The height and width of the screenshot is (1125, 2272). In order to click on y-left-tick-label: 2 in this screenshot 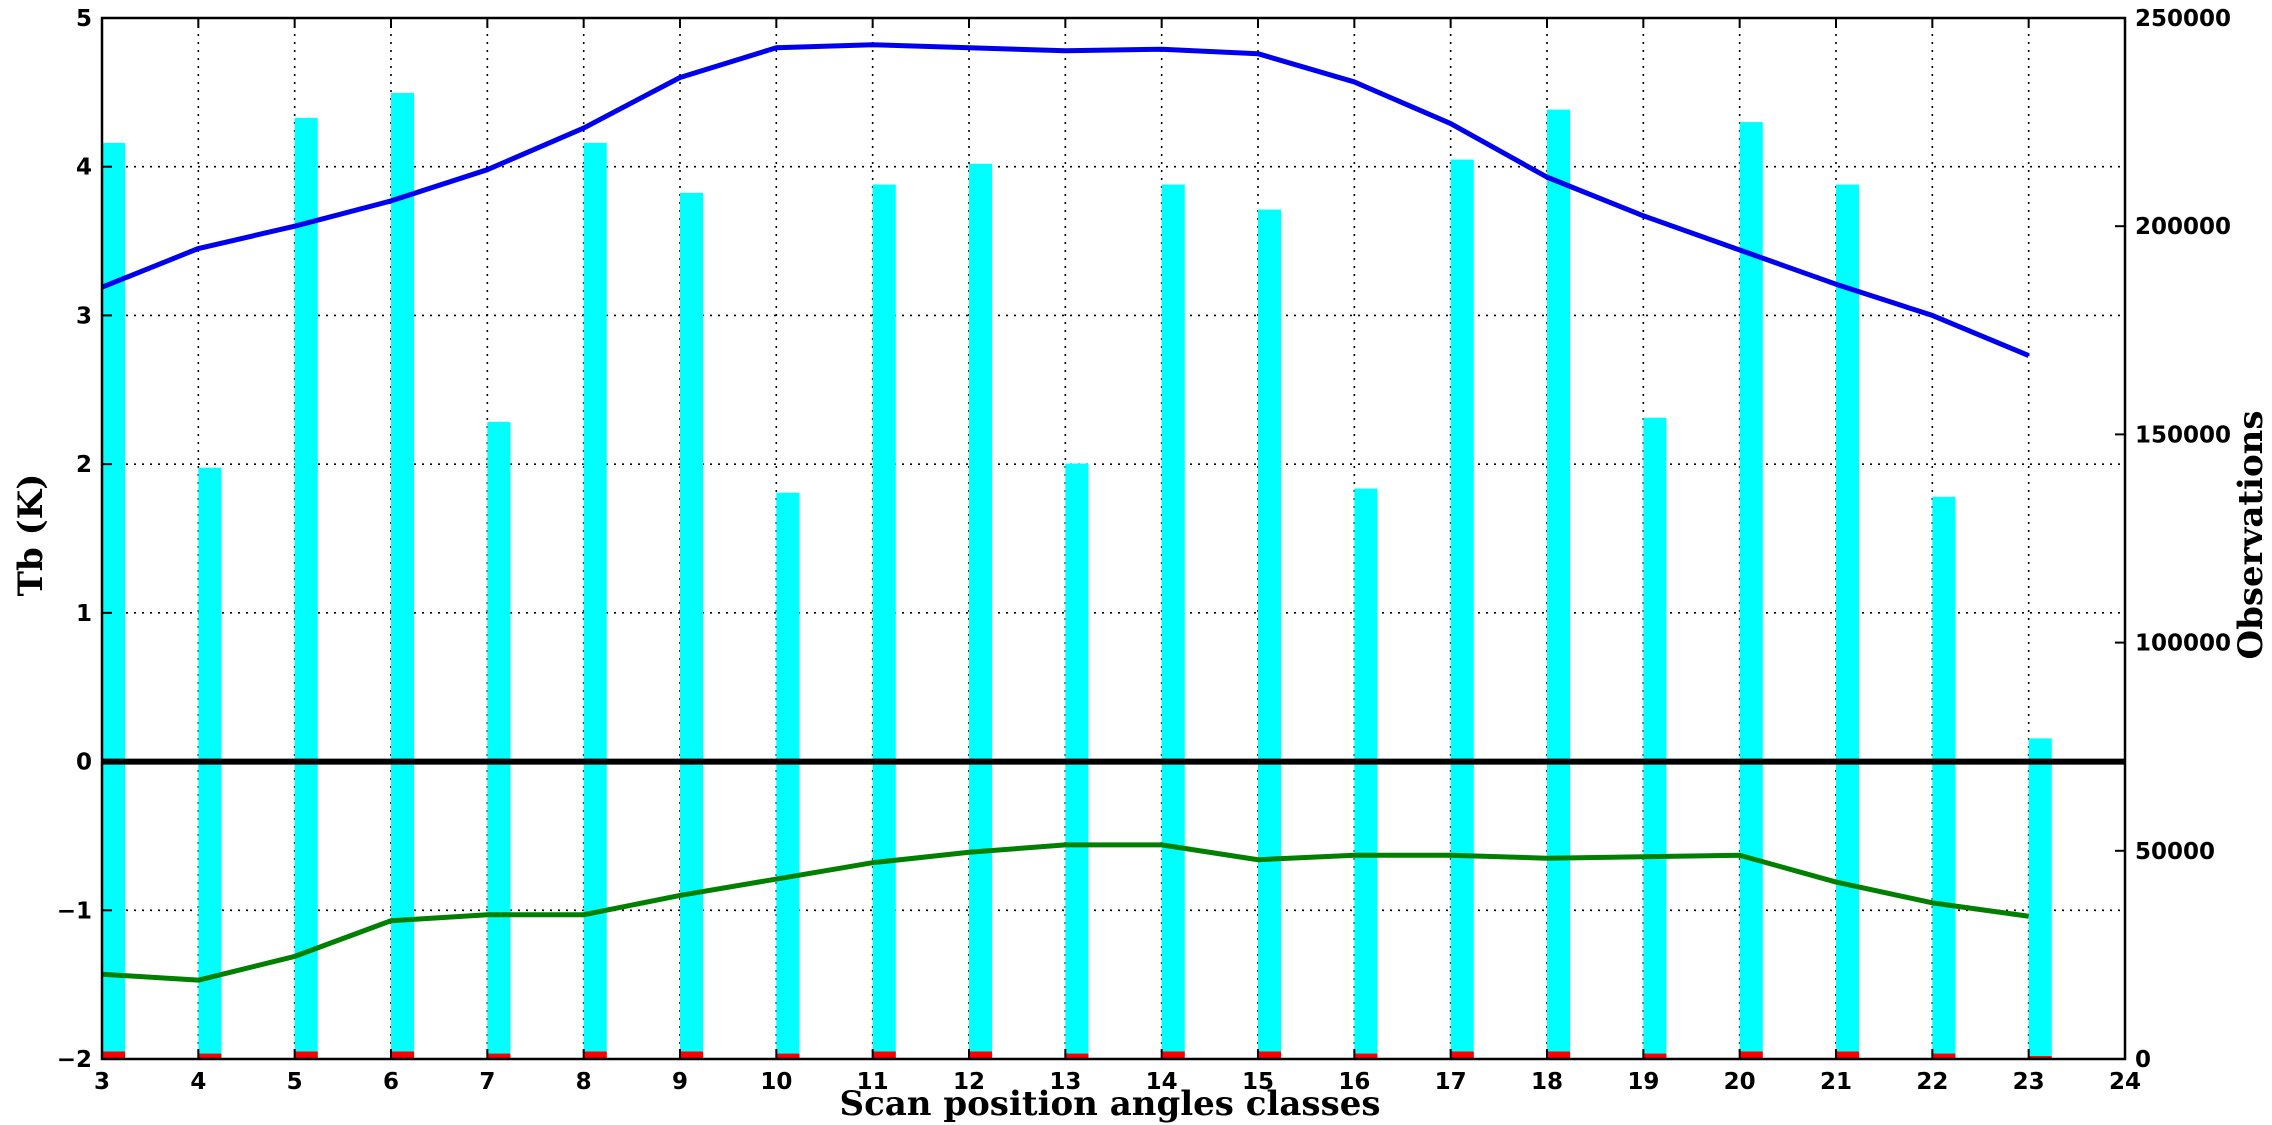, I will do `click(84, 465)`.